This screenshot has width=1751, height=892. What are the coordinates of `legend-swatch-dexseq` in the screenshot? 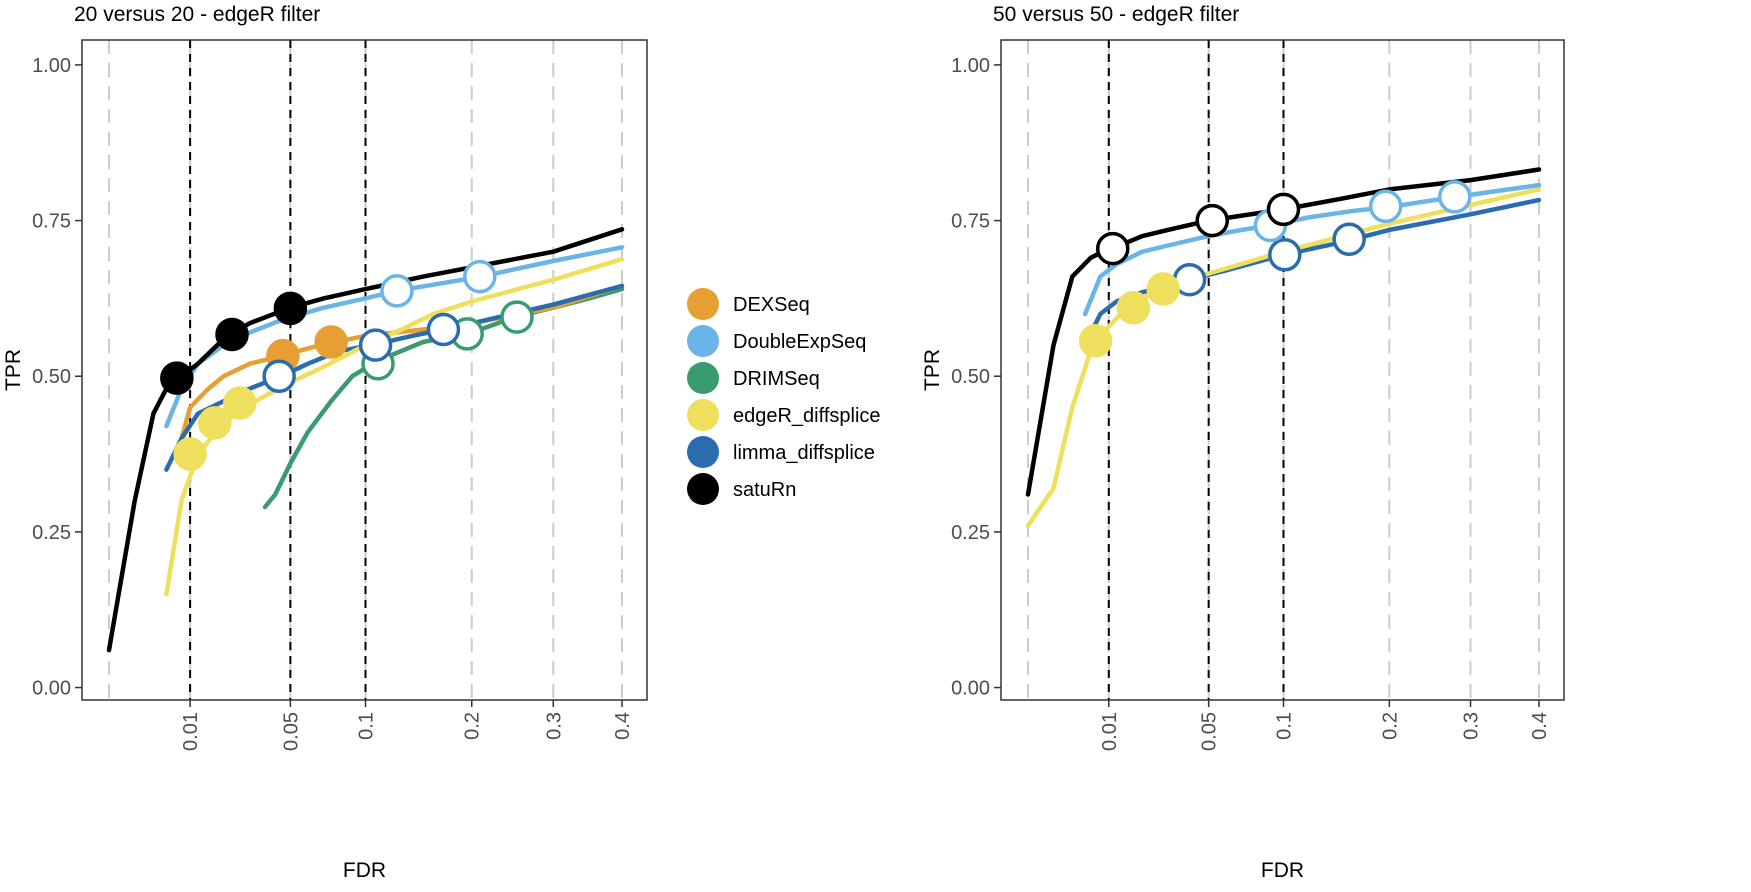 It's located at (703, 304).